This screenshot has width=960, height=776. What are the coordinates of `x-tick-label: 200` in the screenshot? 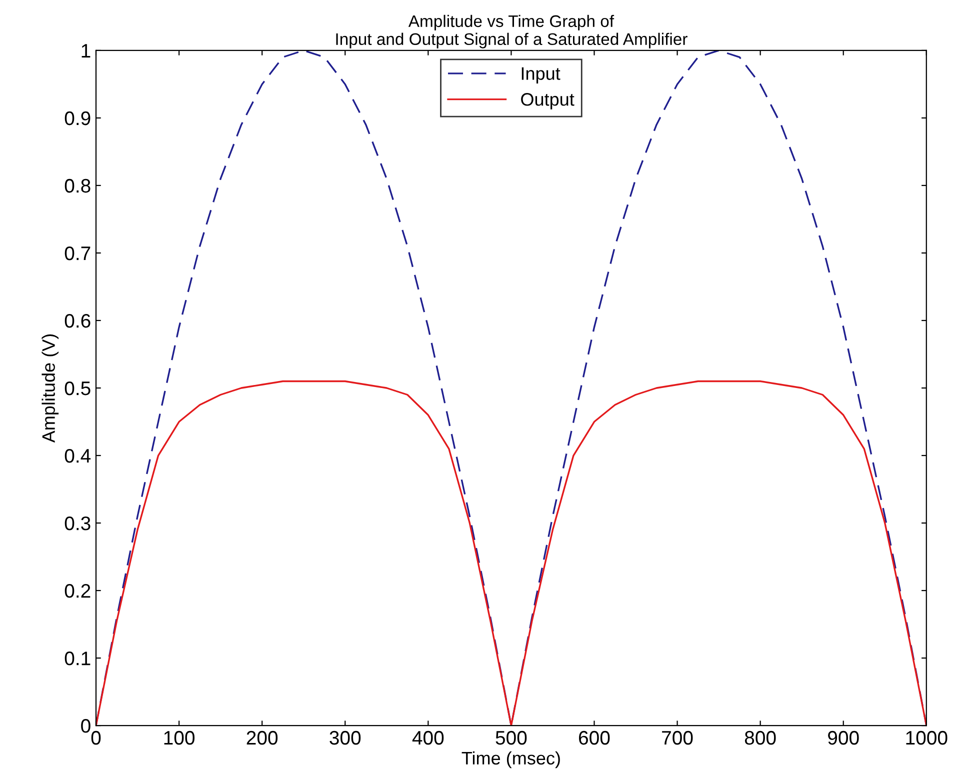 It's located at (262, 737).